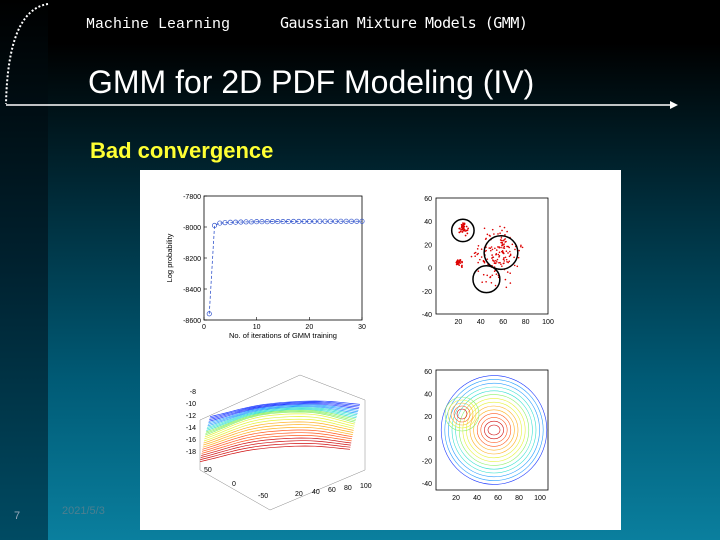 The width and height of the screenshot is (720, 540). I want to click on surface-y-tick-label: -50, so click(263, 496).